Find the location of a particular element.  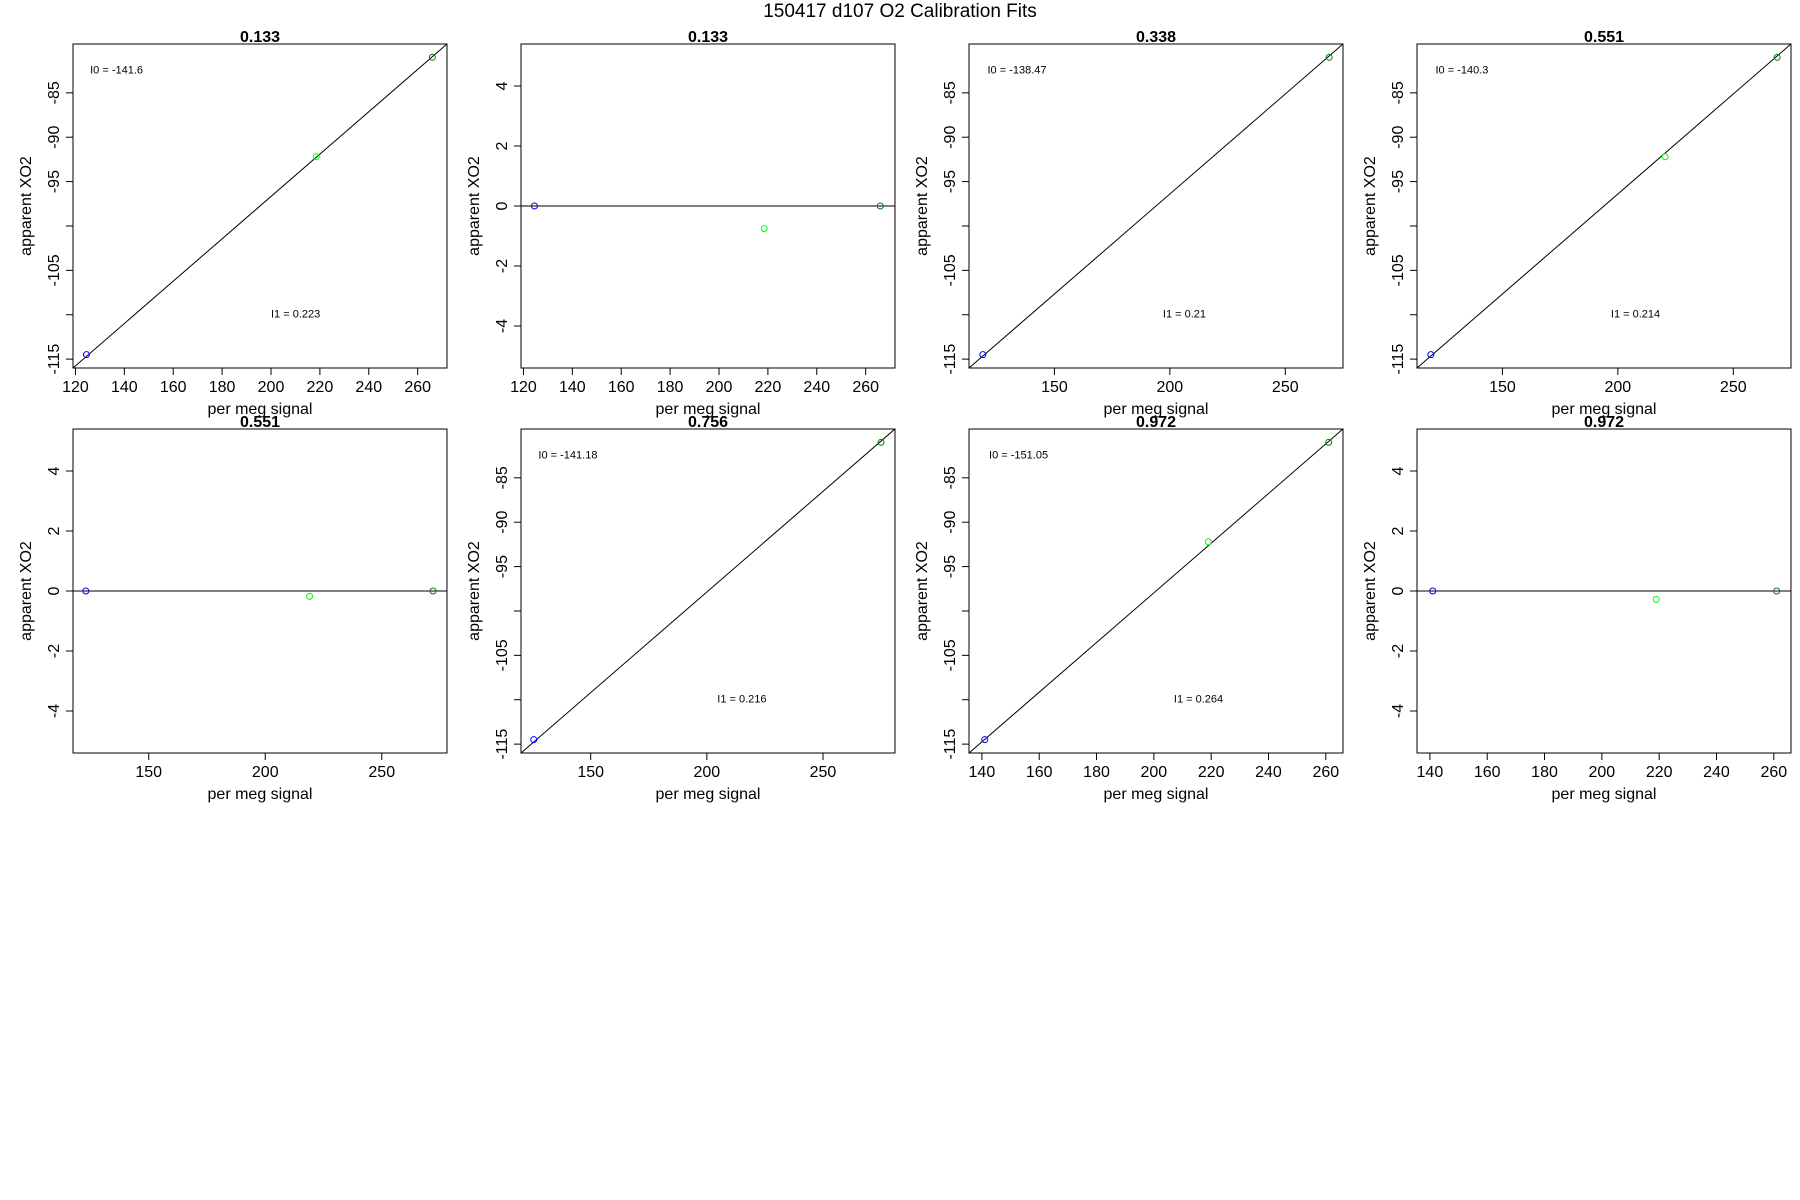

fit-annotation: I1 = 0.264 is located at coordinates (1198, 699).